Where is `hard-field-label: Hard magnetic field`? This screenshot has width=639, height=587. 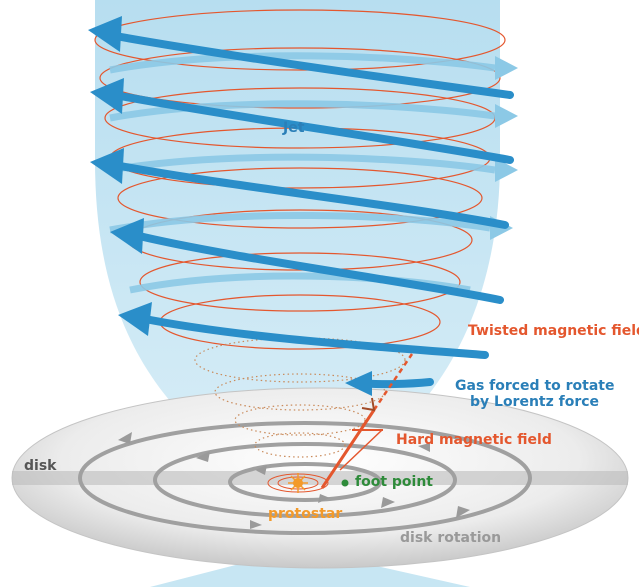 hard-field-label: Hard magnetic field is located at coordinates (474, 440).